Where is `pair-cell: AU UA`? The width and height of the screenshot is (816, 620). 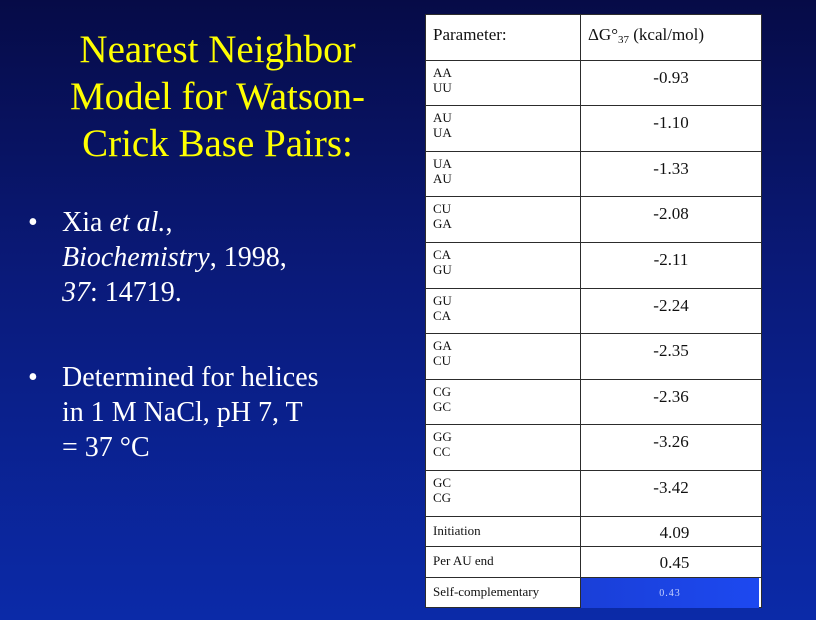 pair-cell: AU UA is located at coordinates (503, 128).